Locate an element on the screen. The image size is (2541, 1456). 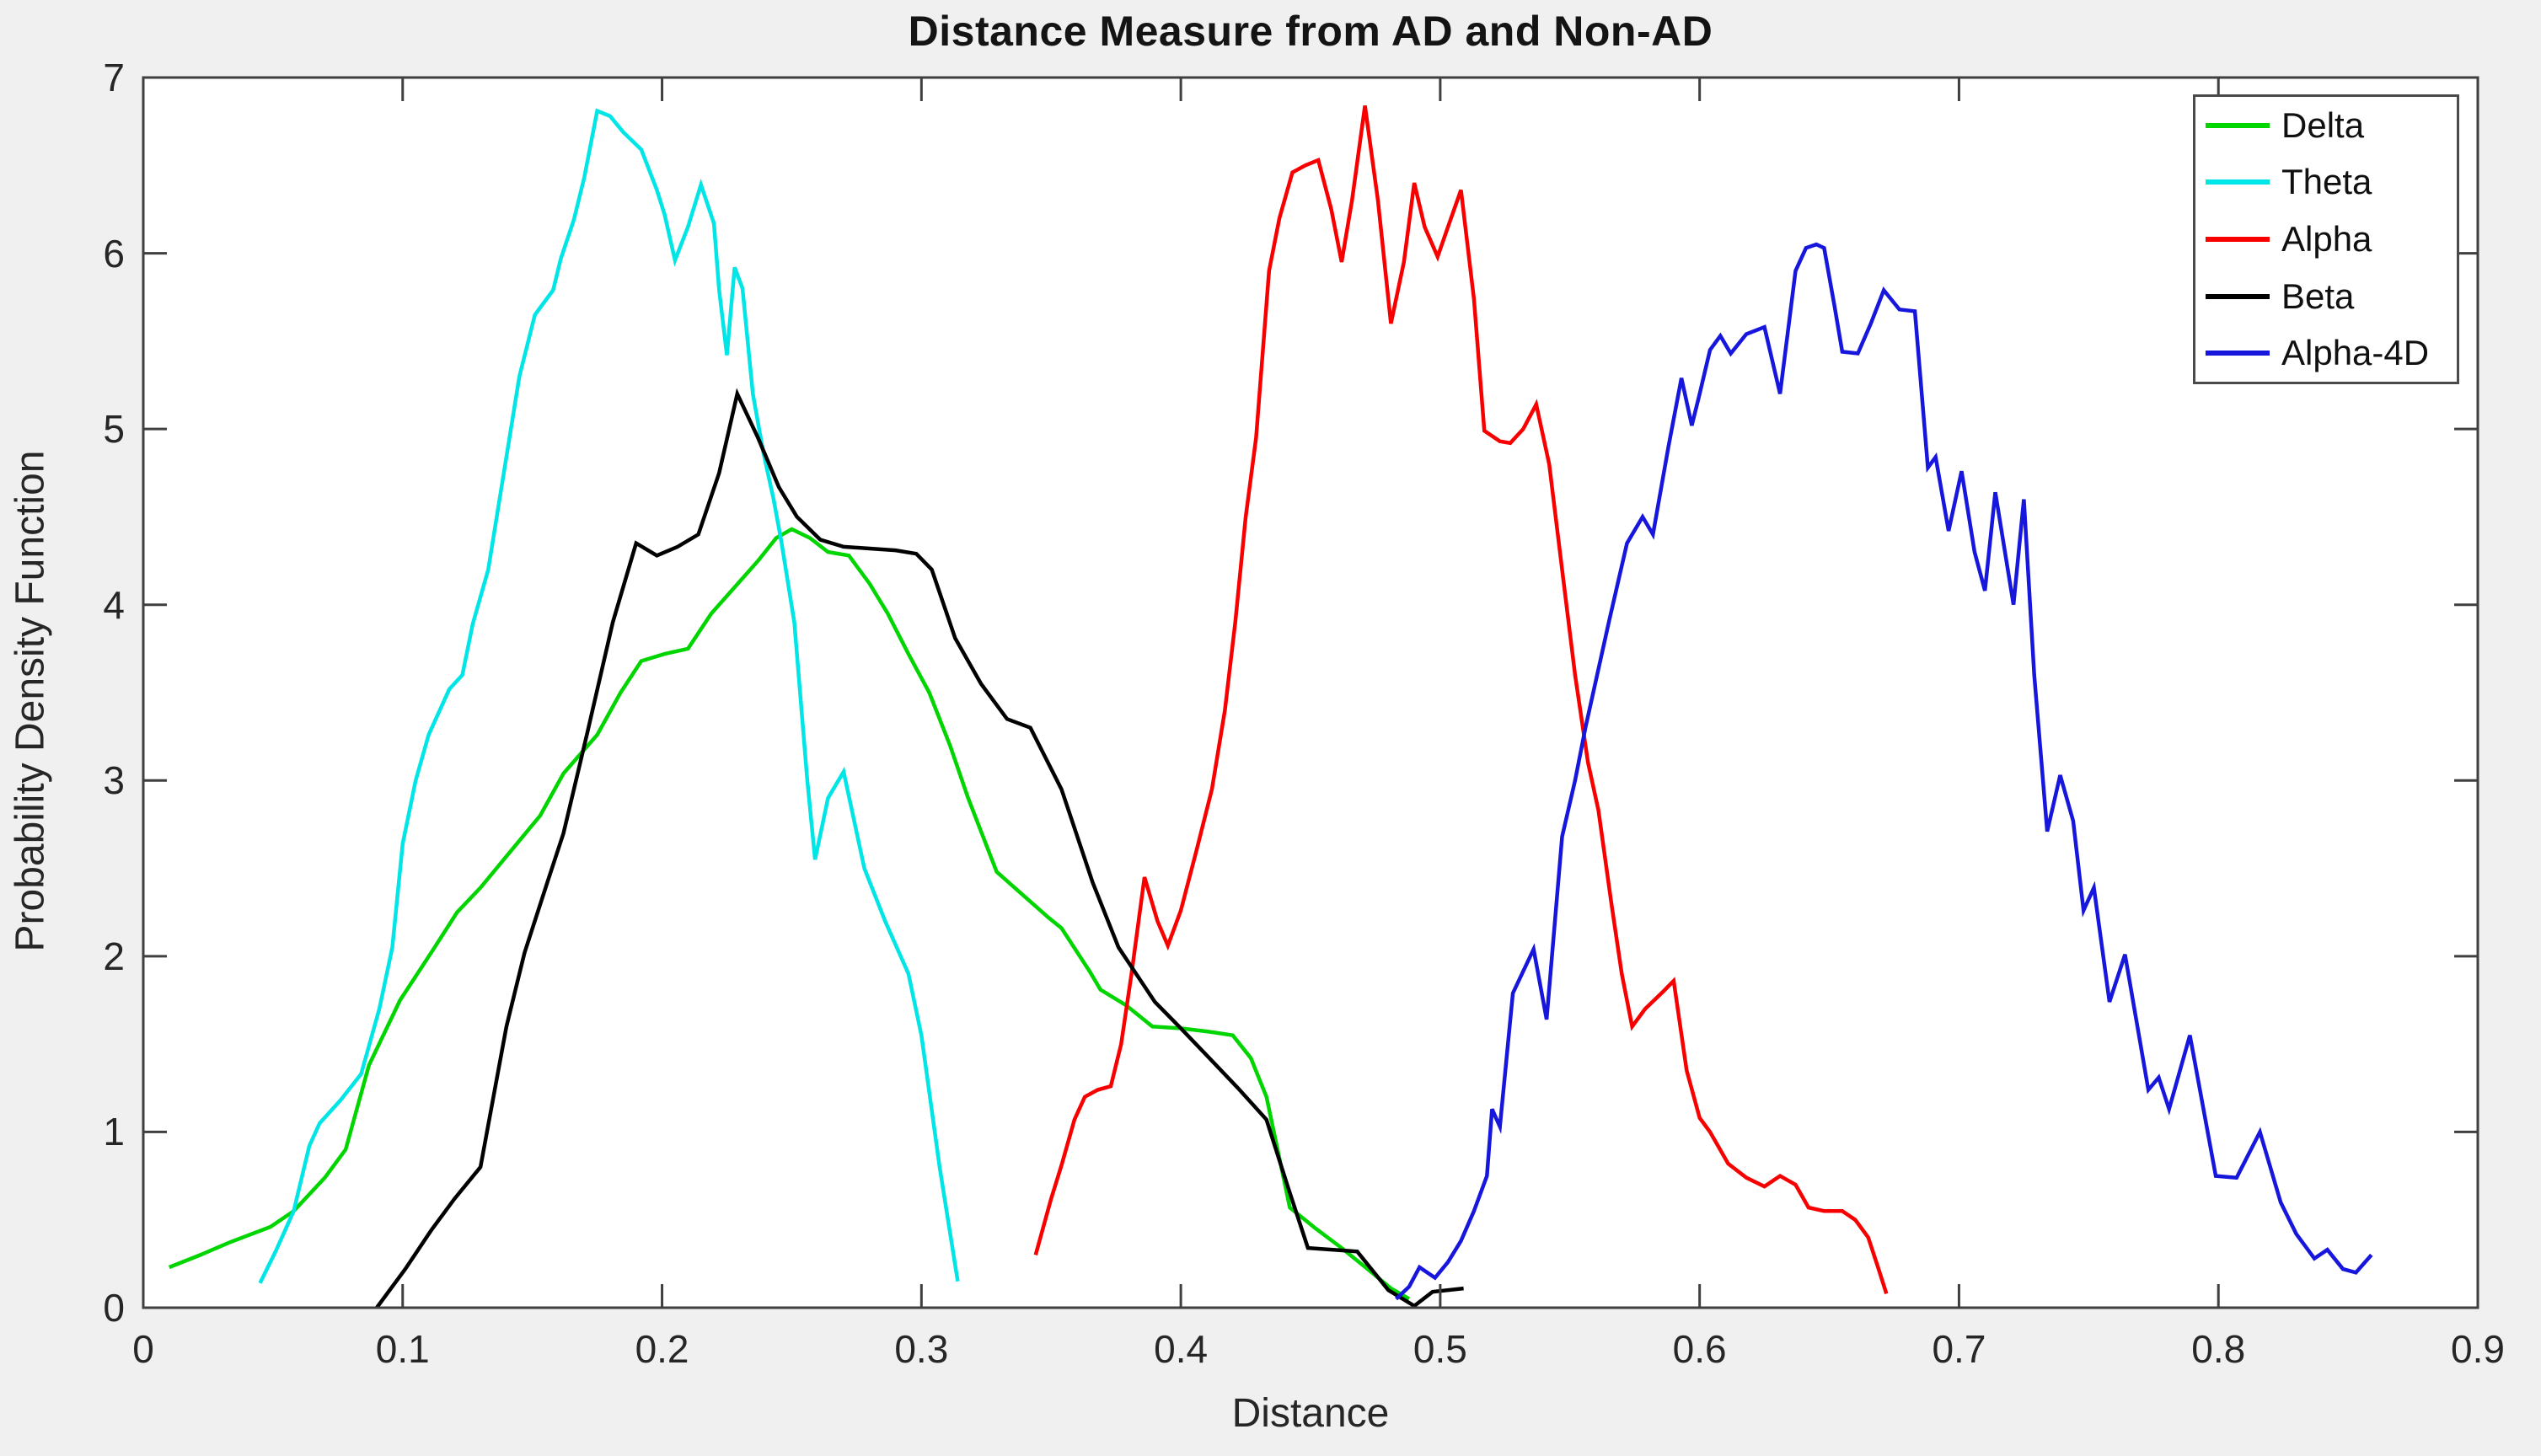
y-tick-label: 5 is located at coordinates (114, 429).